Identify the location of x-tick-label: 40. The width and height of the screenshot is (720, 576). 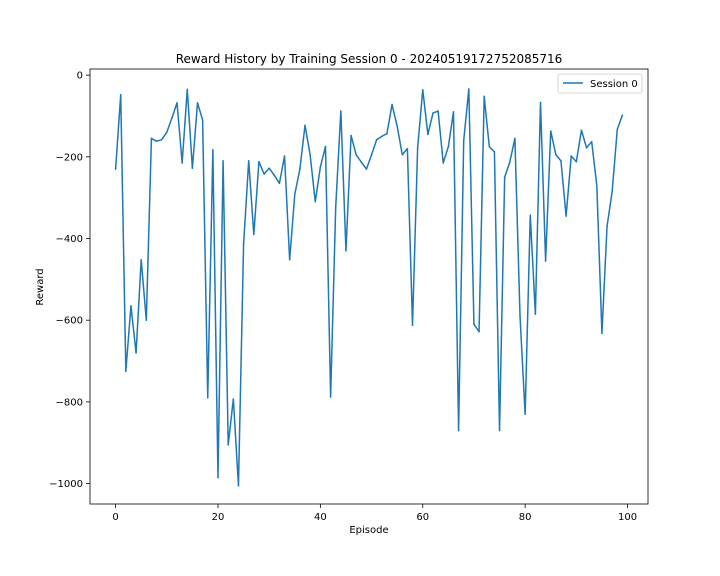
(320, 517).